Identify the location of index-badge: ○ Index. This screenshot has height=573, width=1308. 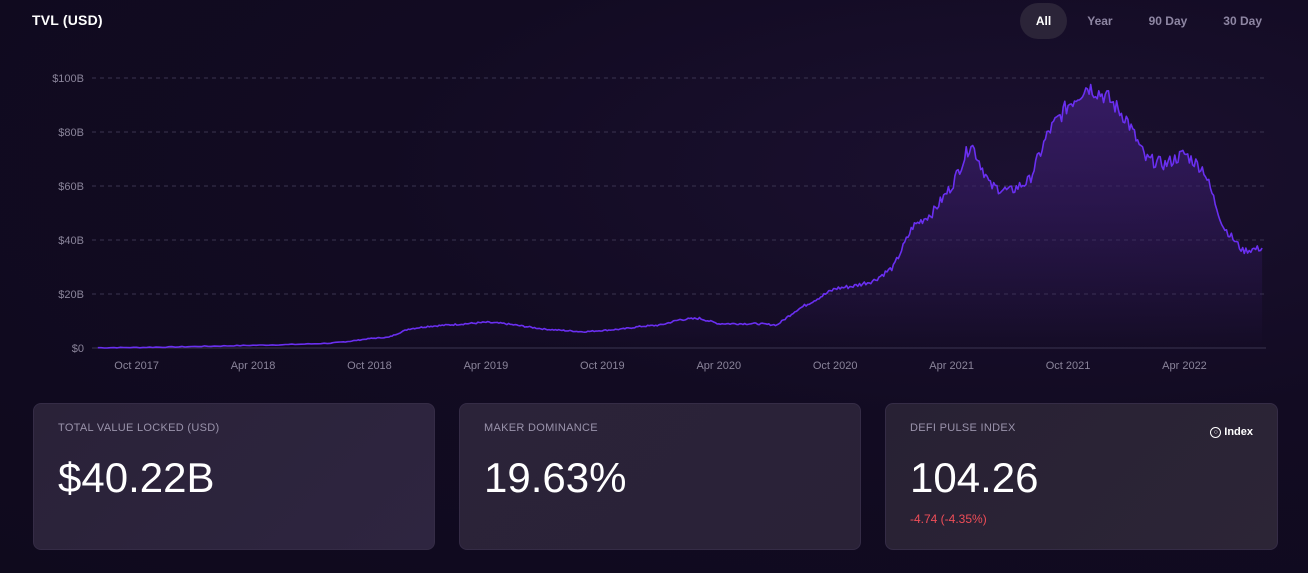
(1231, 432).